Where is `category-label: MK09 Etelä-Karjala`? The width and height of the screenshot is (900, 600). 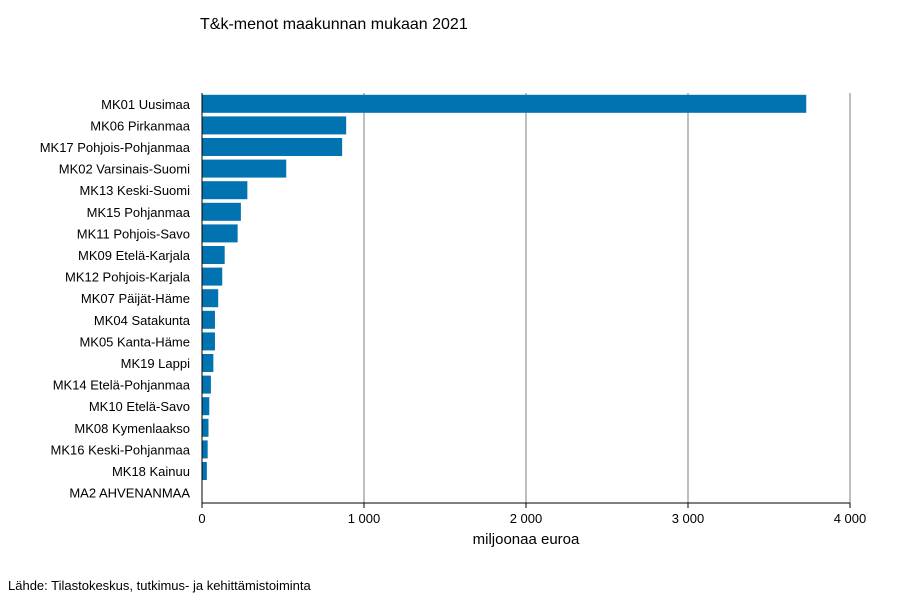 category-label: MK09 Etelä-Karjala is located at coordinates (134, 255).